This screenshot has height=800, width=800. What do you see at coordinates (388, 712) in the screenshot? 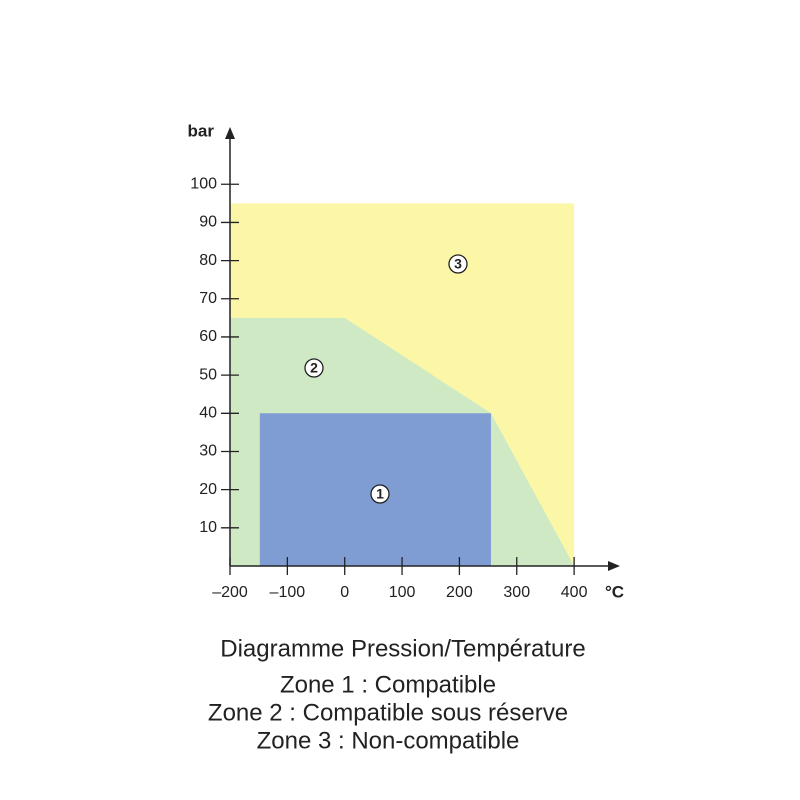
I see `legend-entry: Zone 2 : Compatible sous réserve` at bounding box center [388, 712].